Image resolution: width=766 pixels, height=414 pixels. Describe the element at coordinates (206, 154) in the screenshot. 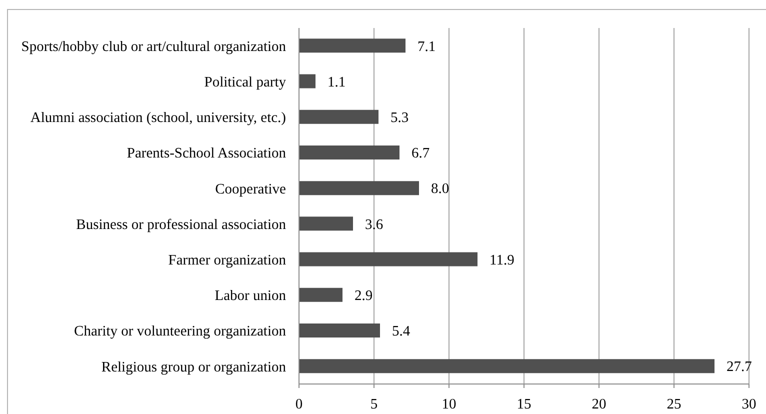

I see `y-tick-label: Parents-School Association` at that location.